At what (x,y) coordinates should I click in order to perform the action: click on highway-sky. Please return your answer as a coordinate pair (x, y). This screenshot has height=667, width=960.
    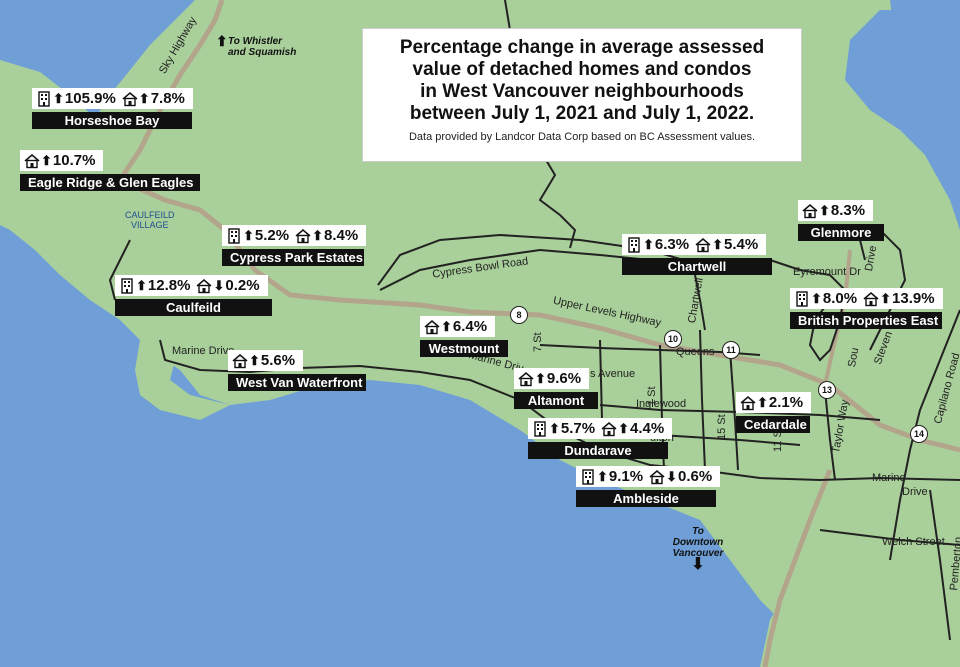
    Looking at the image, I should click on (171, 91).